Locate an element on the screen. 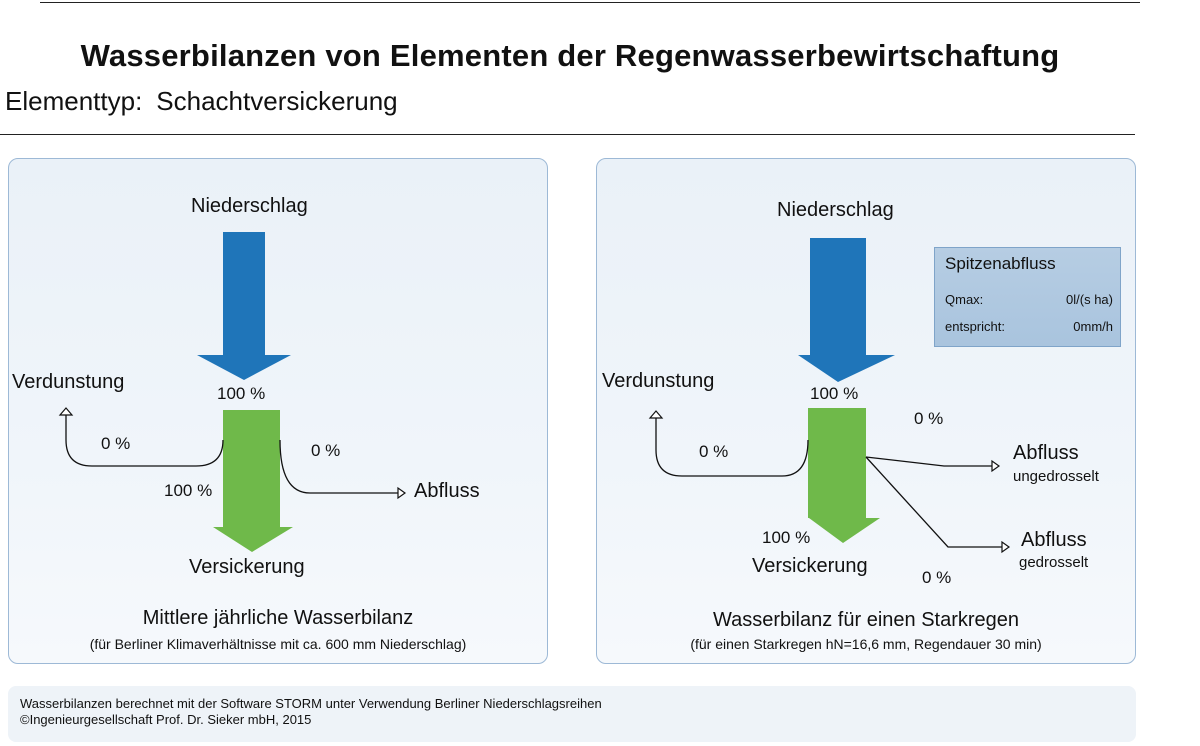 The height and width of the screenshot is (746, 1200). right-versickerung-pct: 100 % is located at coordinates (786, 537).